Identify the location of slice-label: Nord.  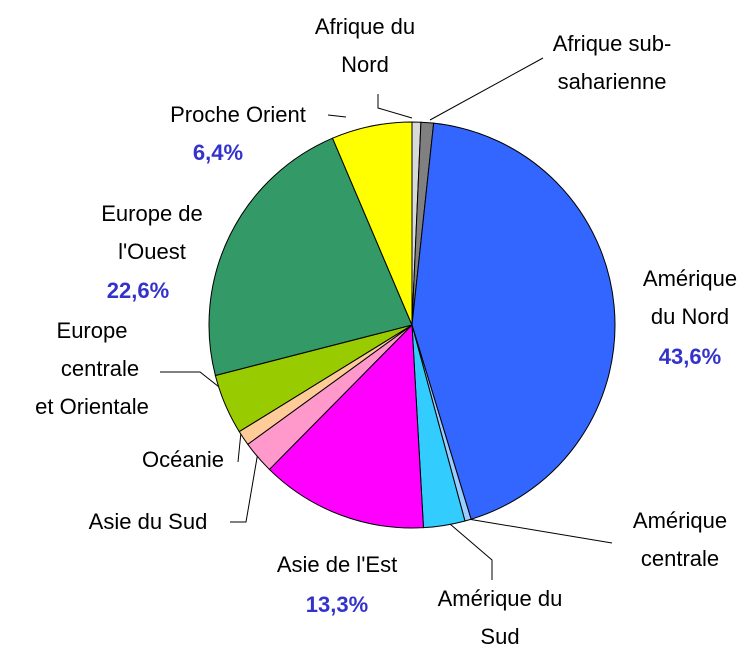
(365, 64).